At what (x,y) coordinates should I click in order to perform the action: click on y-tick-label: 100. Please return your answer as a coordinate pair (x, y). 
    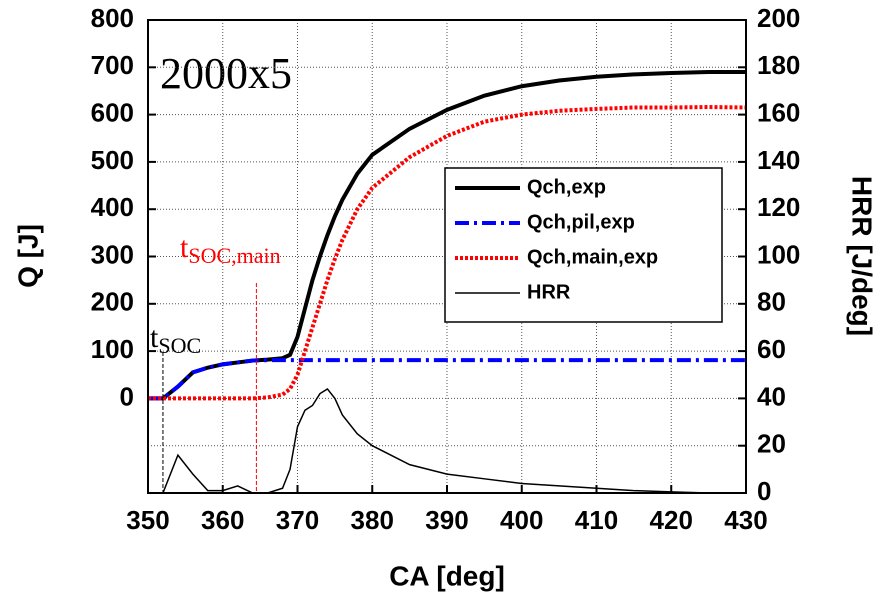
    Looking at the image, I should click on (112, 349).